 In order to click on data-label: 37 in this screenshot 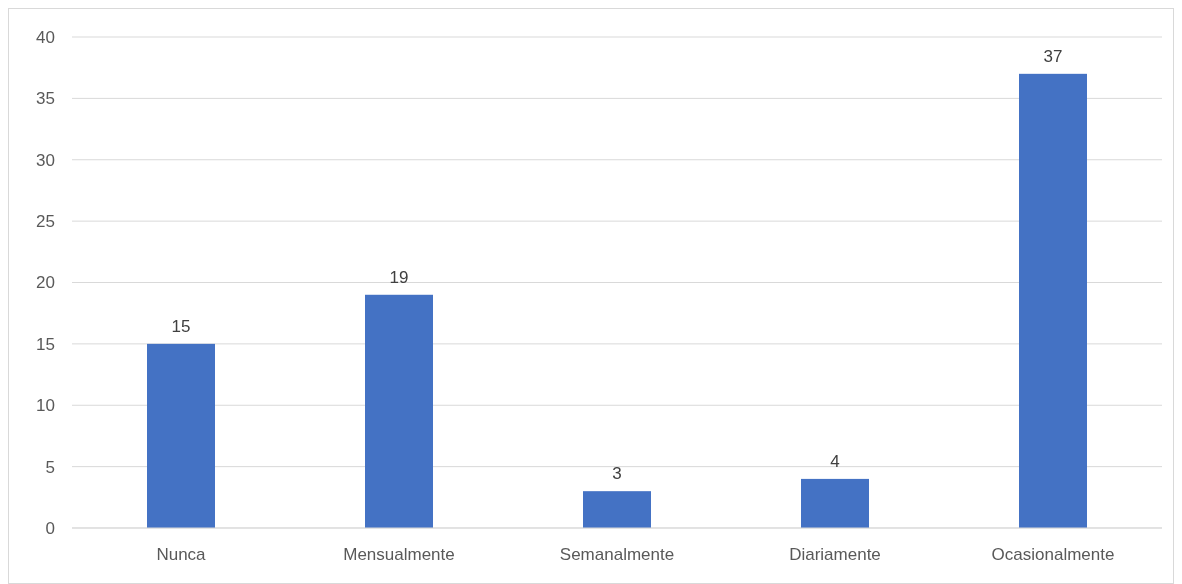, I will do `click(1053, 56)`.